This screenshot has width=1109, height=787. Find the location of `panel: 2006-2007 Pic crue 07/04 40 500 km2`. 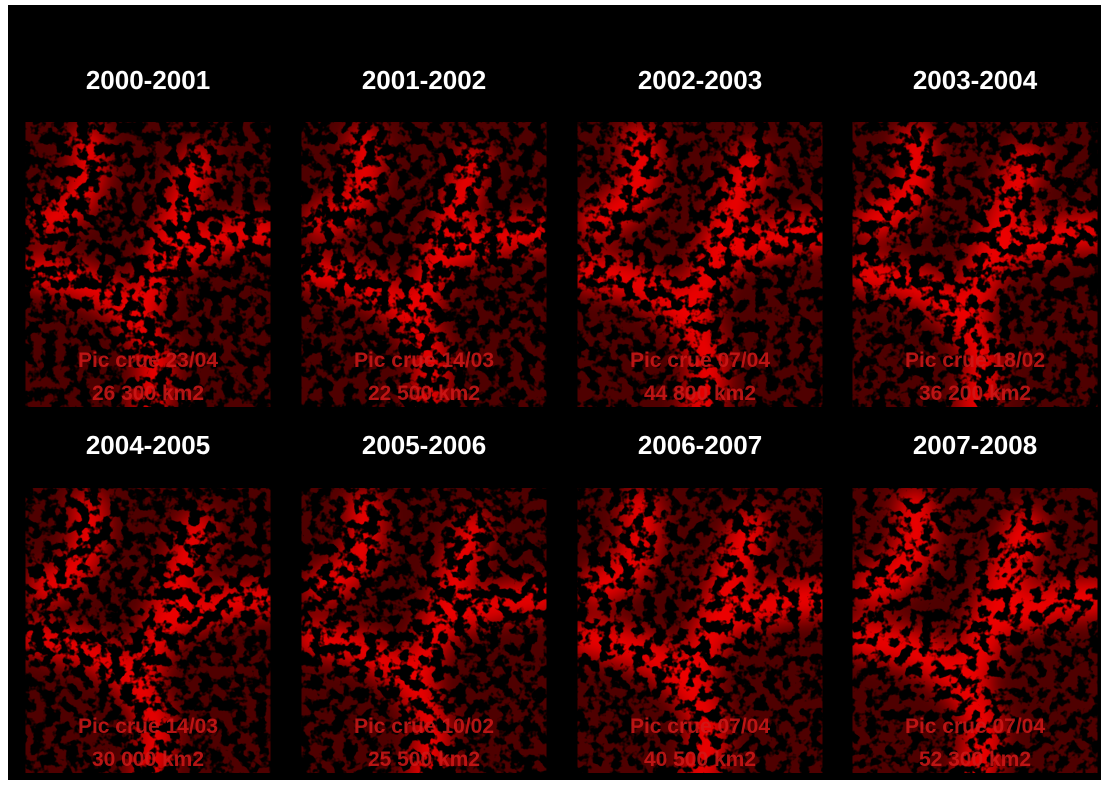

panel: 2006-2007 Pic crue 07/04 40 500 km2 is located at coordinates (700, 601).